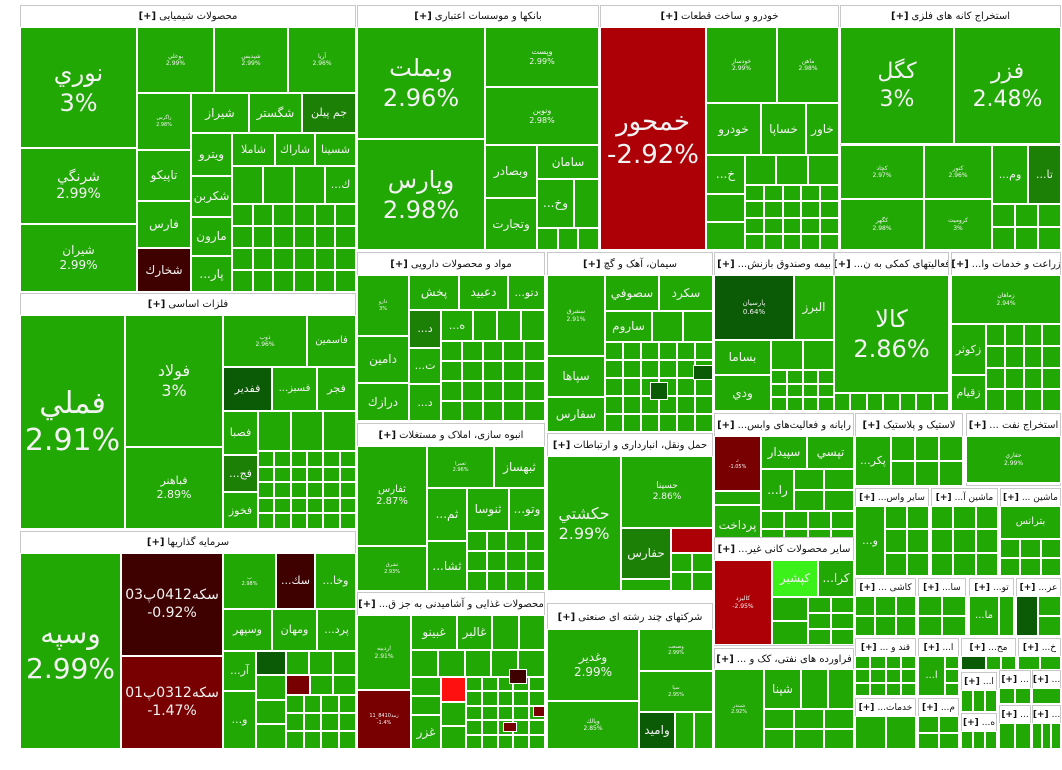 This screenshot has width=1062, height=770. What do you see at coordinates (897, 85) in the screenshot?
I see `stock-tile: كگل 3%` at bounding box center [897, 85].